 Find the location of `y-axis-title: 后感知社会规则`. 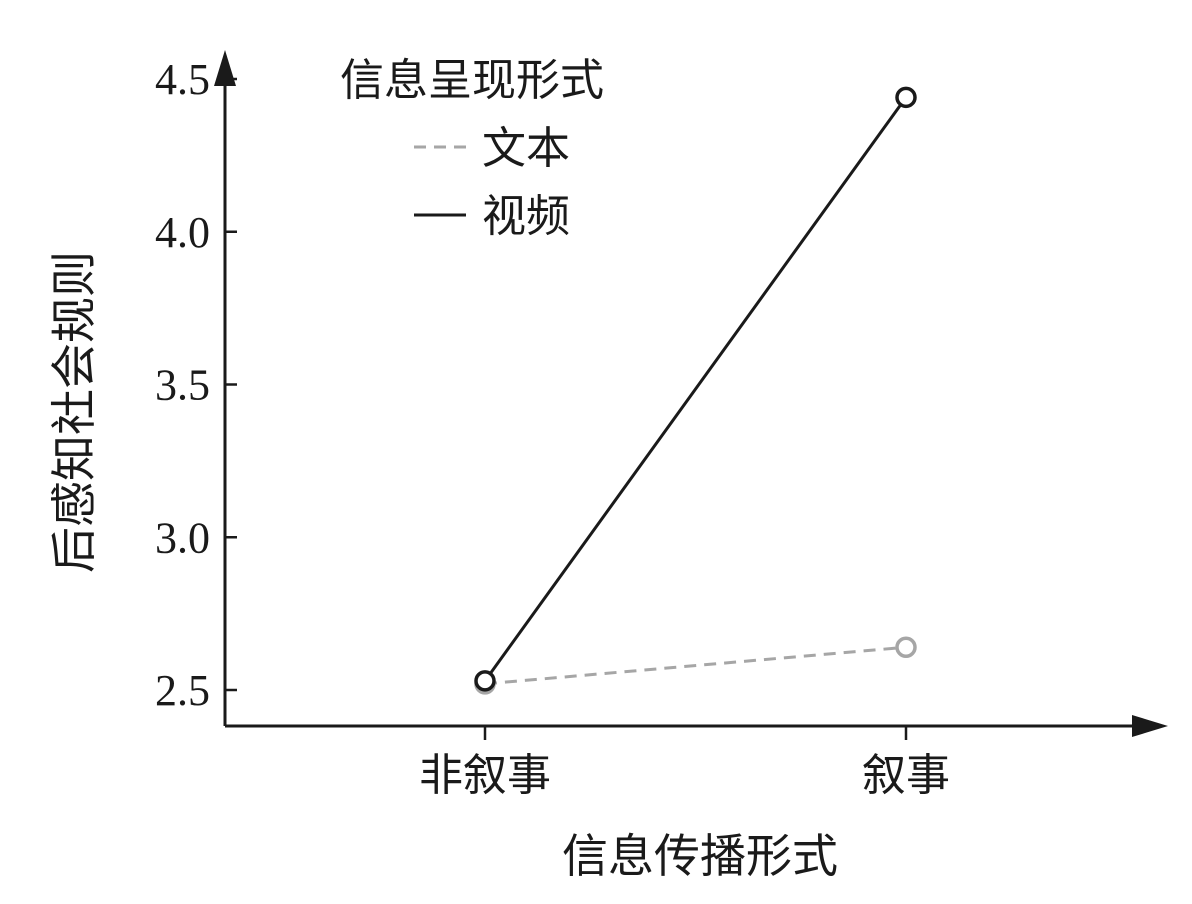

y-axis-title: 后感知社会规则 is located at coordinates (74, 412).